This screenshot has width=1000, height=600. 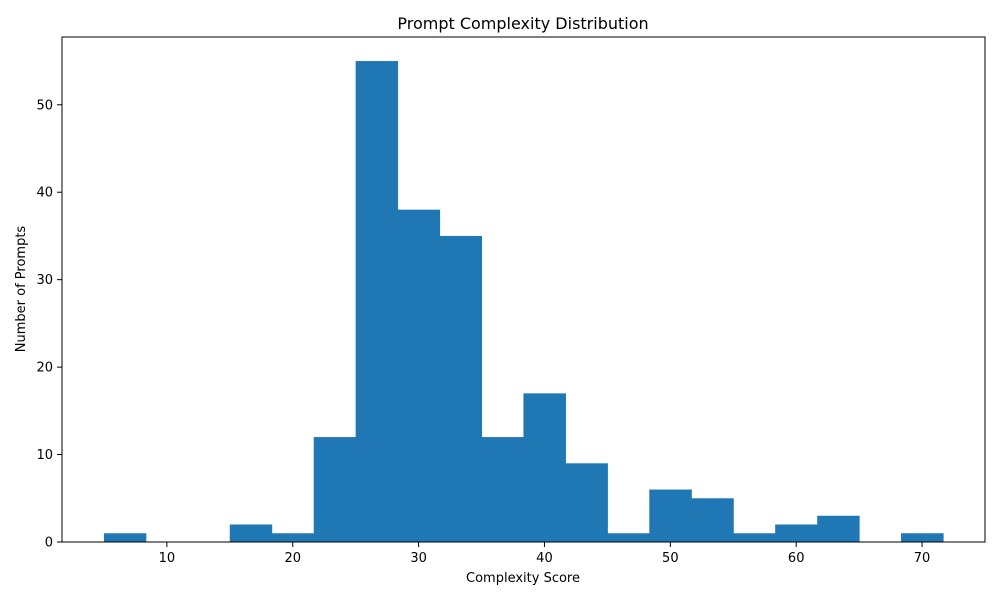 I want to click on x-axis-label: Complexity Score, so click(x=523, y=578).